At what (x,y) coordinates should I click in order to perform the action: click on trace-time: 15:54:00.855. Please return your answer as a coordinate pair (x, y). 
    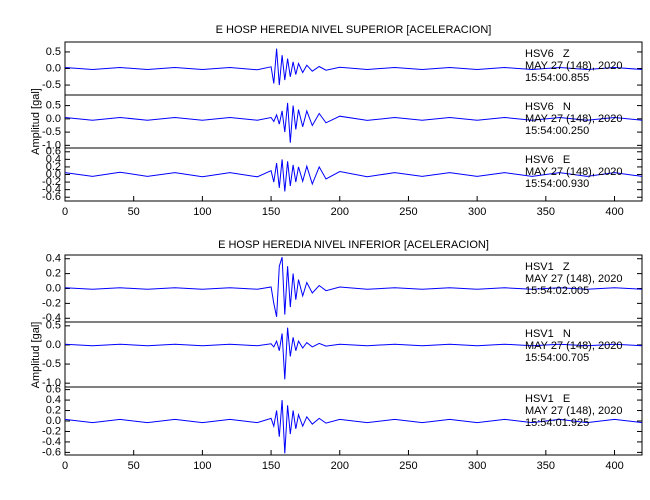
    Looking at the image, I should click on (557, 78).